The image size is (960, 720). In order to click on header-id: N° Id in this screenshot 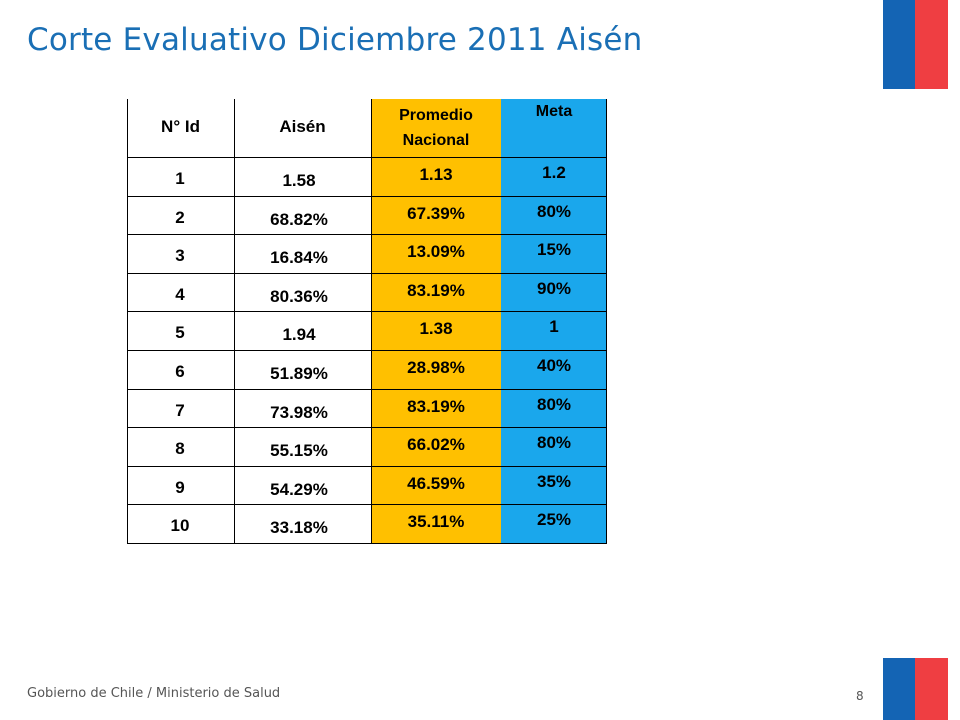, I will do `click(180, 126)`.